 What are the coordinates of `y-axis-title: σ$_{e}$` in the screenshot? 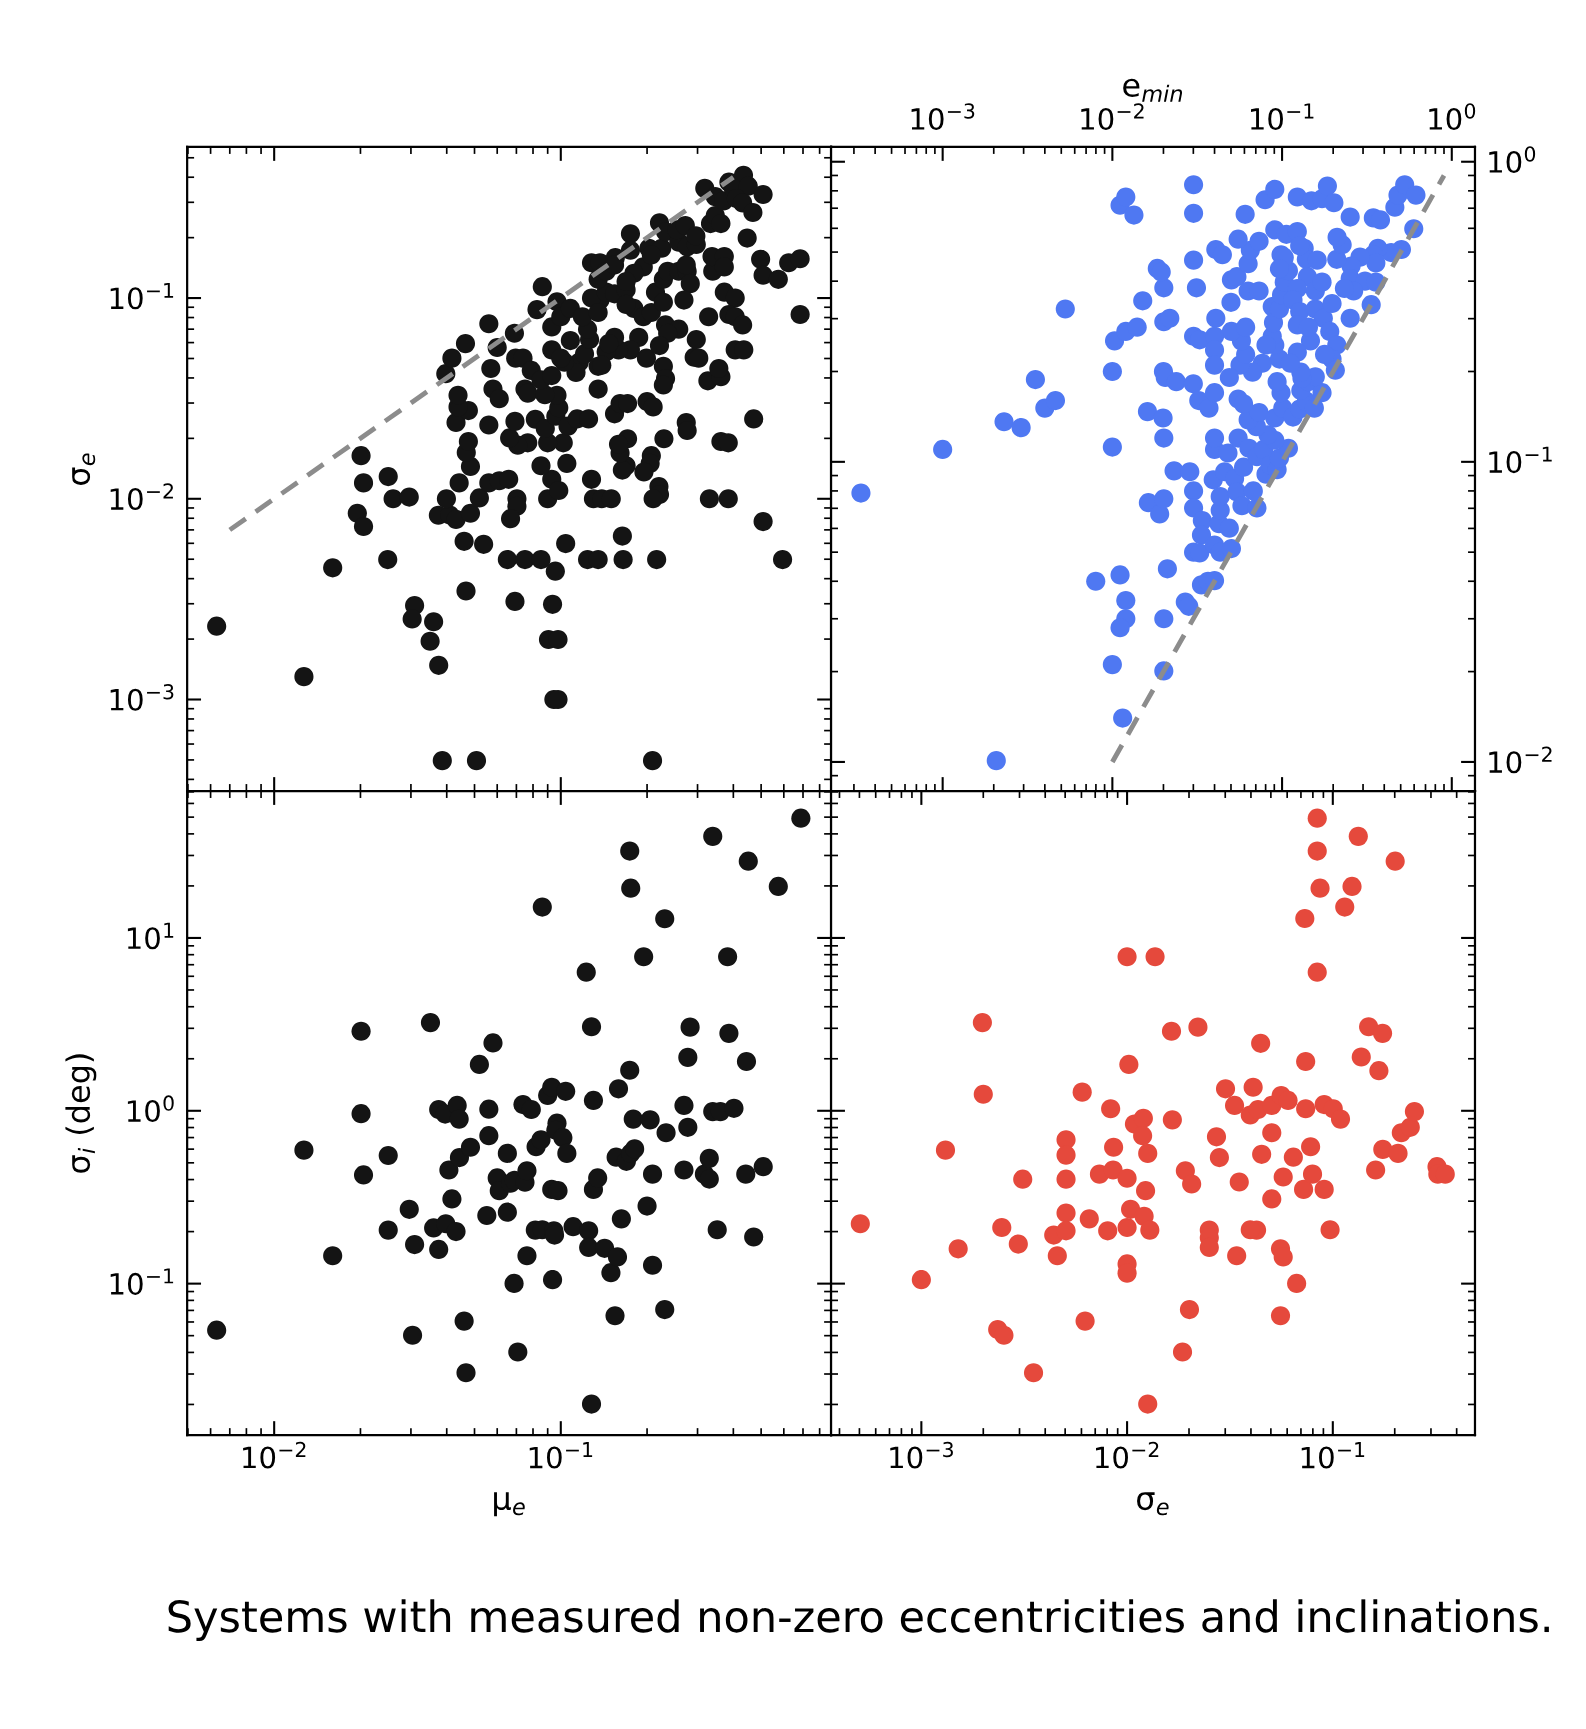 It's located at (84, 469).